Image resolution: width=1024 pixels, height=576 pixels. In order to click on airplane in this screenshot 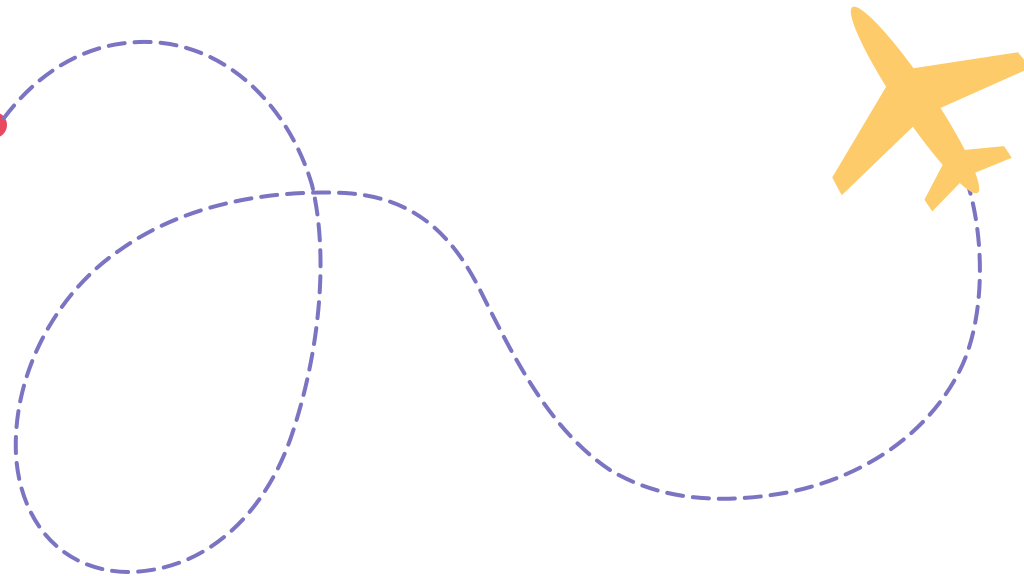, I will do `click(928, 109)`.